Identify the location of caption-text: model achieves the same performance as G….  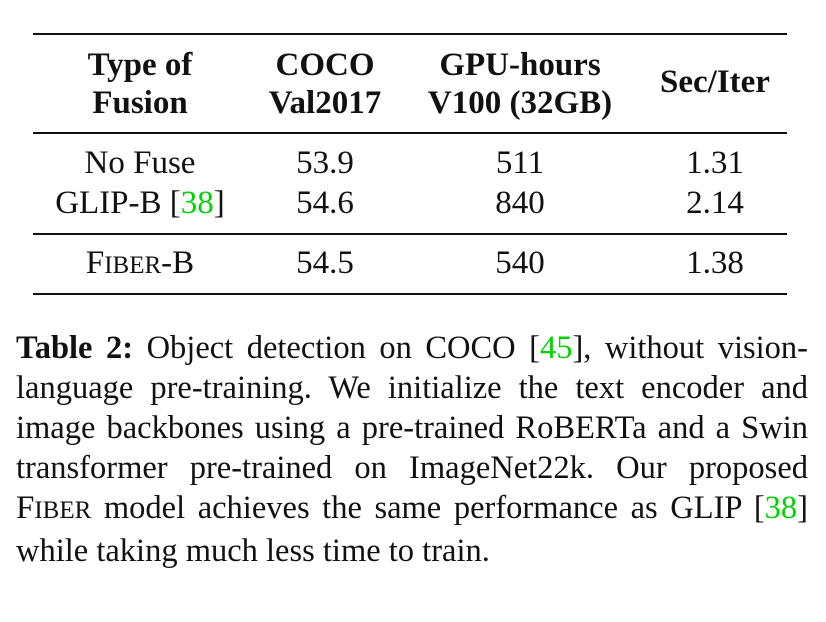
(428, 508).